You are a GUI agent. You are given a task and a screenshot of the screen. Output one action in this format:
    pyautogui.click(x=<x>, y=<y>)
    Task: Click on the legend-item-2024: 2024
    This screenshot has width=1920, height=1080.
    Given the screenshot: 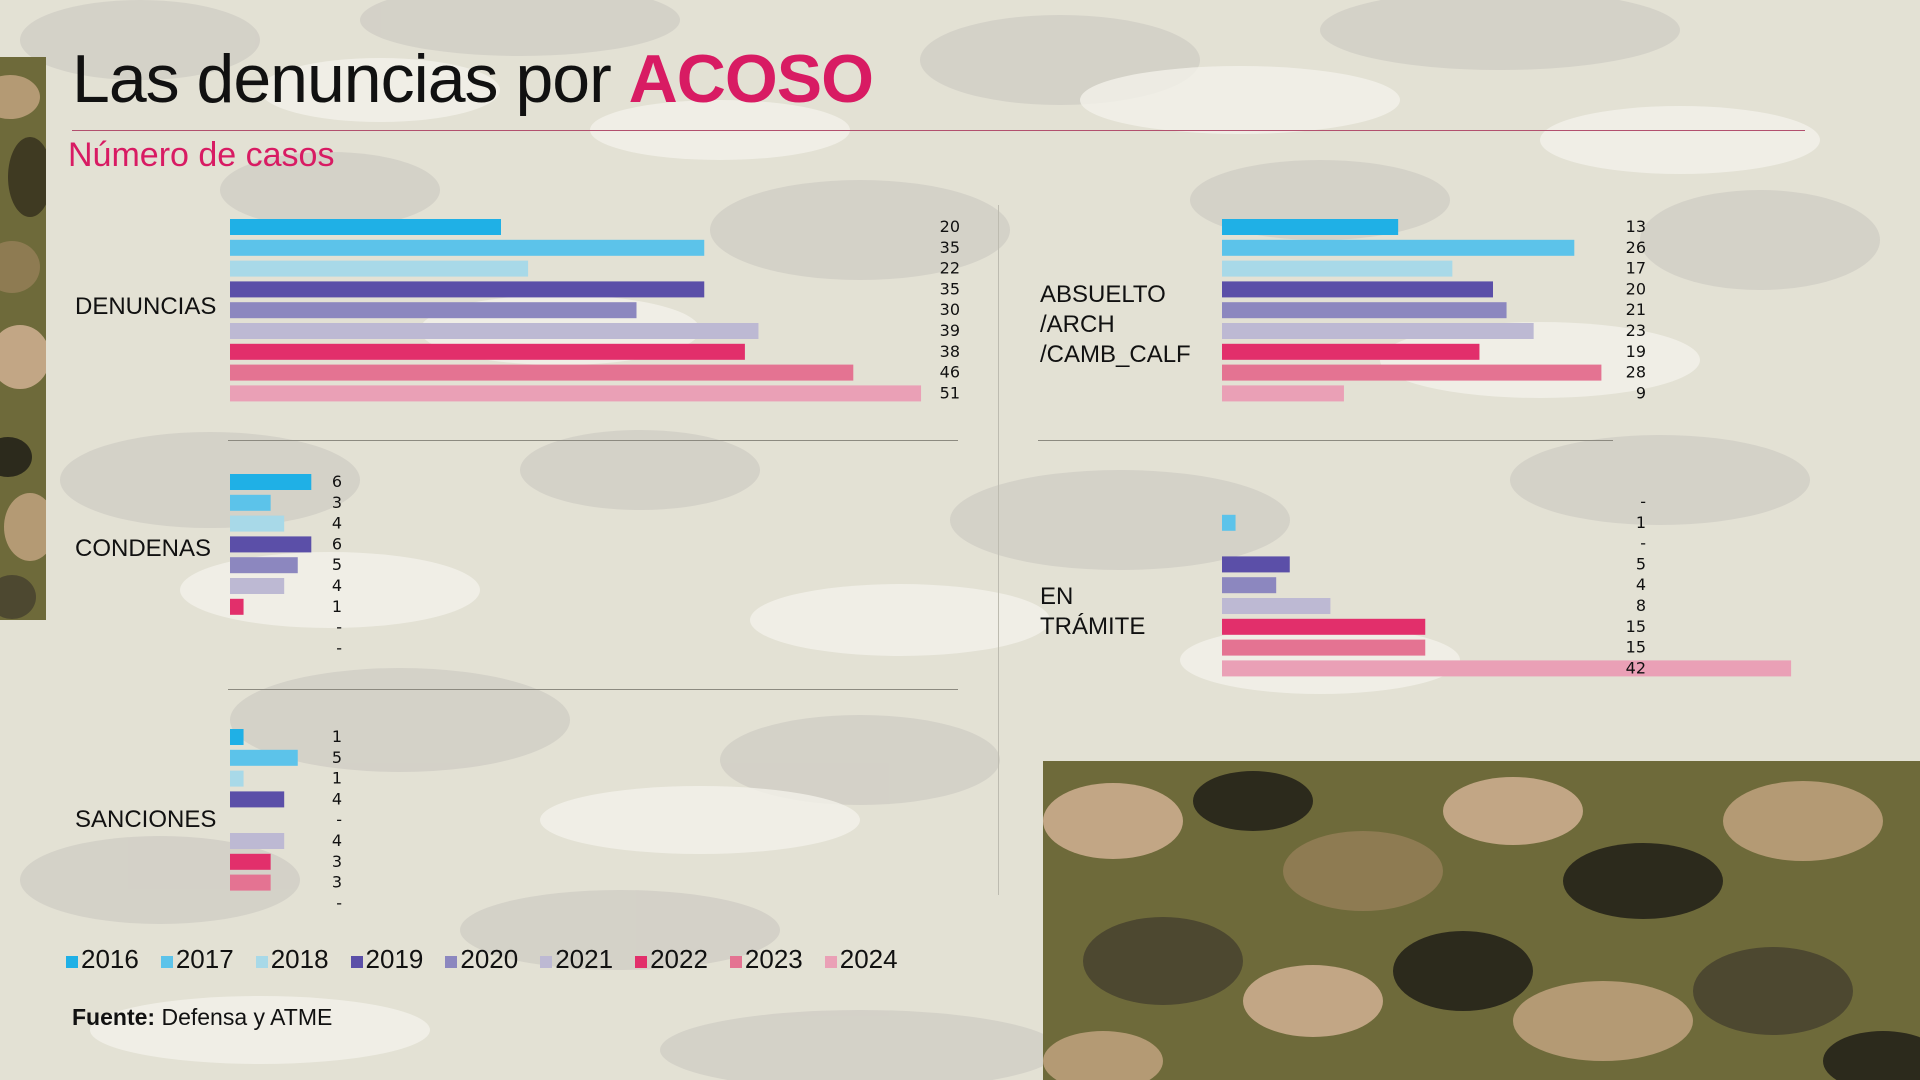 What is the action you would take?
    pyautogui.click(x=861, y=959)
    